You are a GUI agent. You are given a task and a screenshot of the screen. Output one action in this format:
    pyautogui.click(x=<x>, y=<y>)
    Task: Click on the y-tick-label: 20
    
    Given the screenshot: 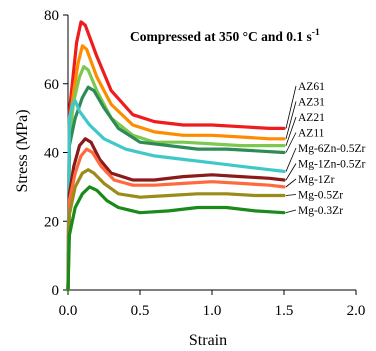 What is the action you would take?
    pyautogui.click(x=51, y=222)
    